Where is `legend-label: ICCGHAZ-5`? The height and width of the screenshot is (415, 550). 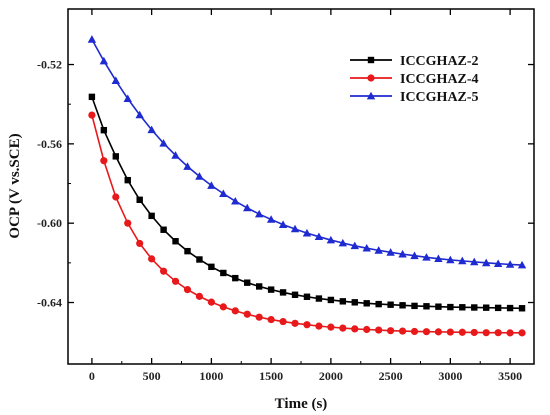
legend-label: ICCGHAZ-5 is located at coordinates (439, 97).